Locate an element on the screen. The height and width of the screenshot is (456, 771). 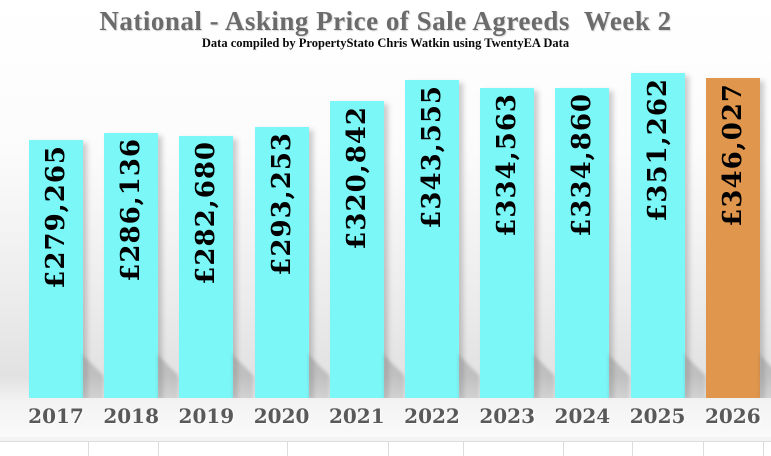
x-axis-label-2019: 2019 is located at coordinates (206, 416).